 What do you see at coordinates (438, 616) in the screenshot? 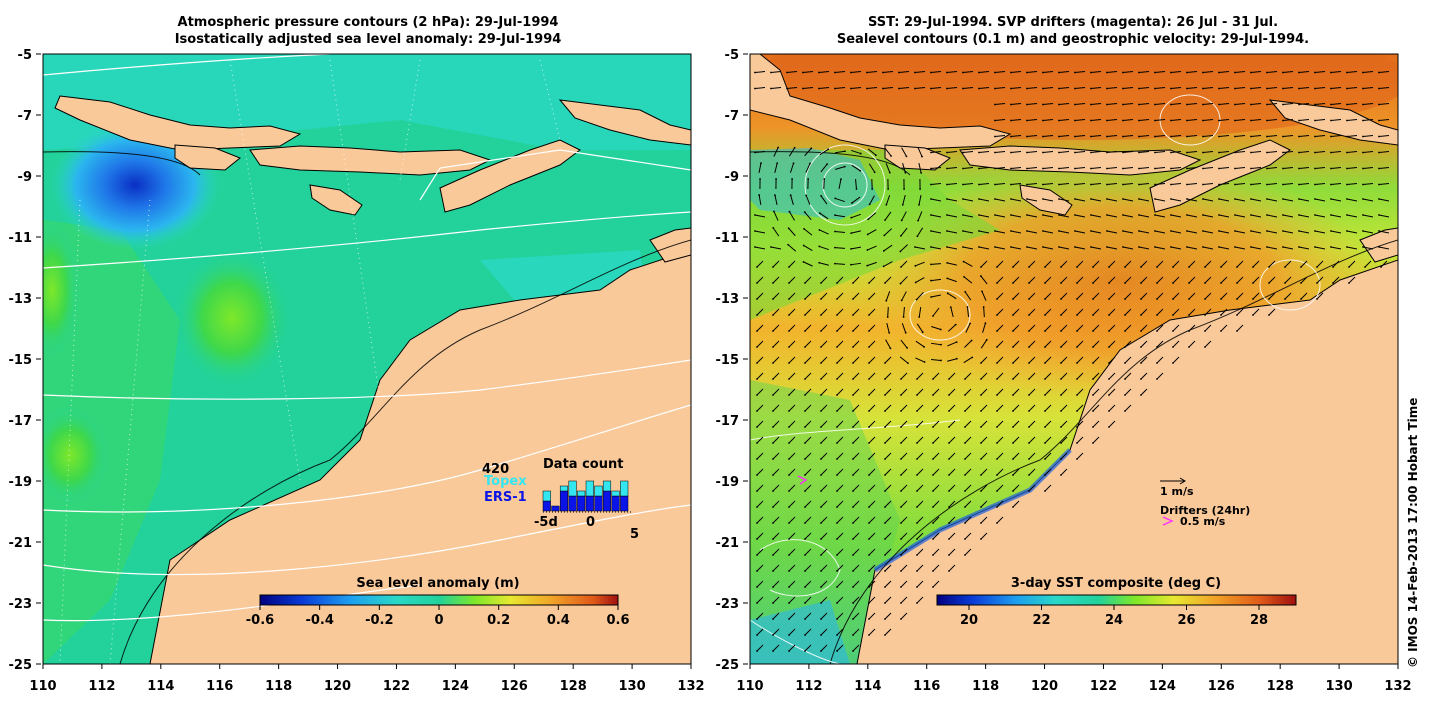
I see `left-colorbar-ticks: -0.6 -0.4 -0.2 0 0.2 0.4 0.6` at bounding box center [438, 616].